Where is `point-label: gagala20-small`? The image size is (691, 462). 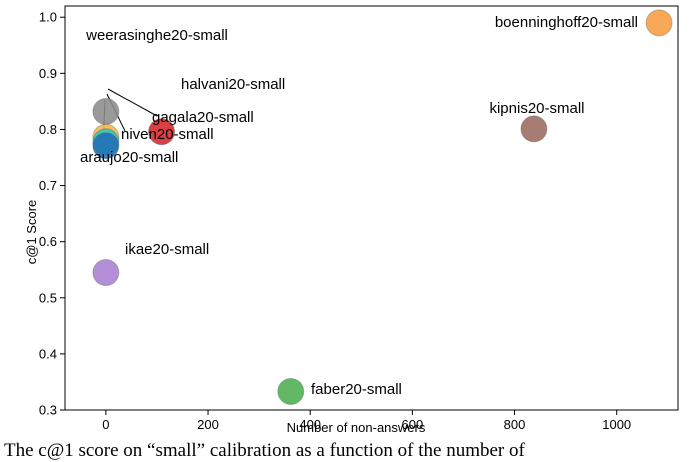 point-label: gagala20-small is located at coordinates (203, 117).